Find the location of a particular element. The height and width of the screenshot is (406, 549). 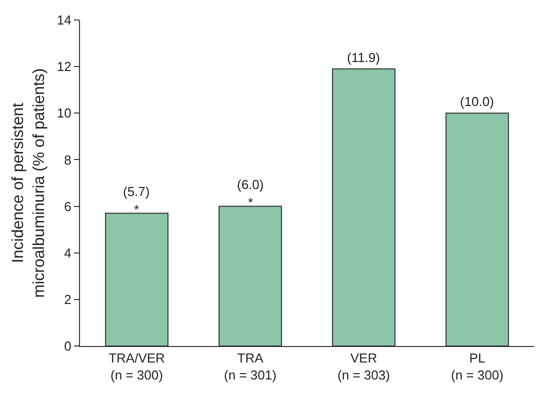

data-label: (10.0) is located at coordinates (477, 101).